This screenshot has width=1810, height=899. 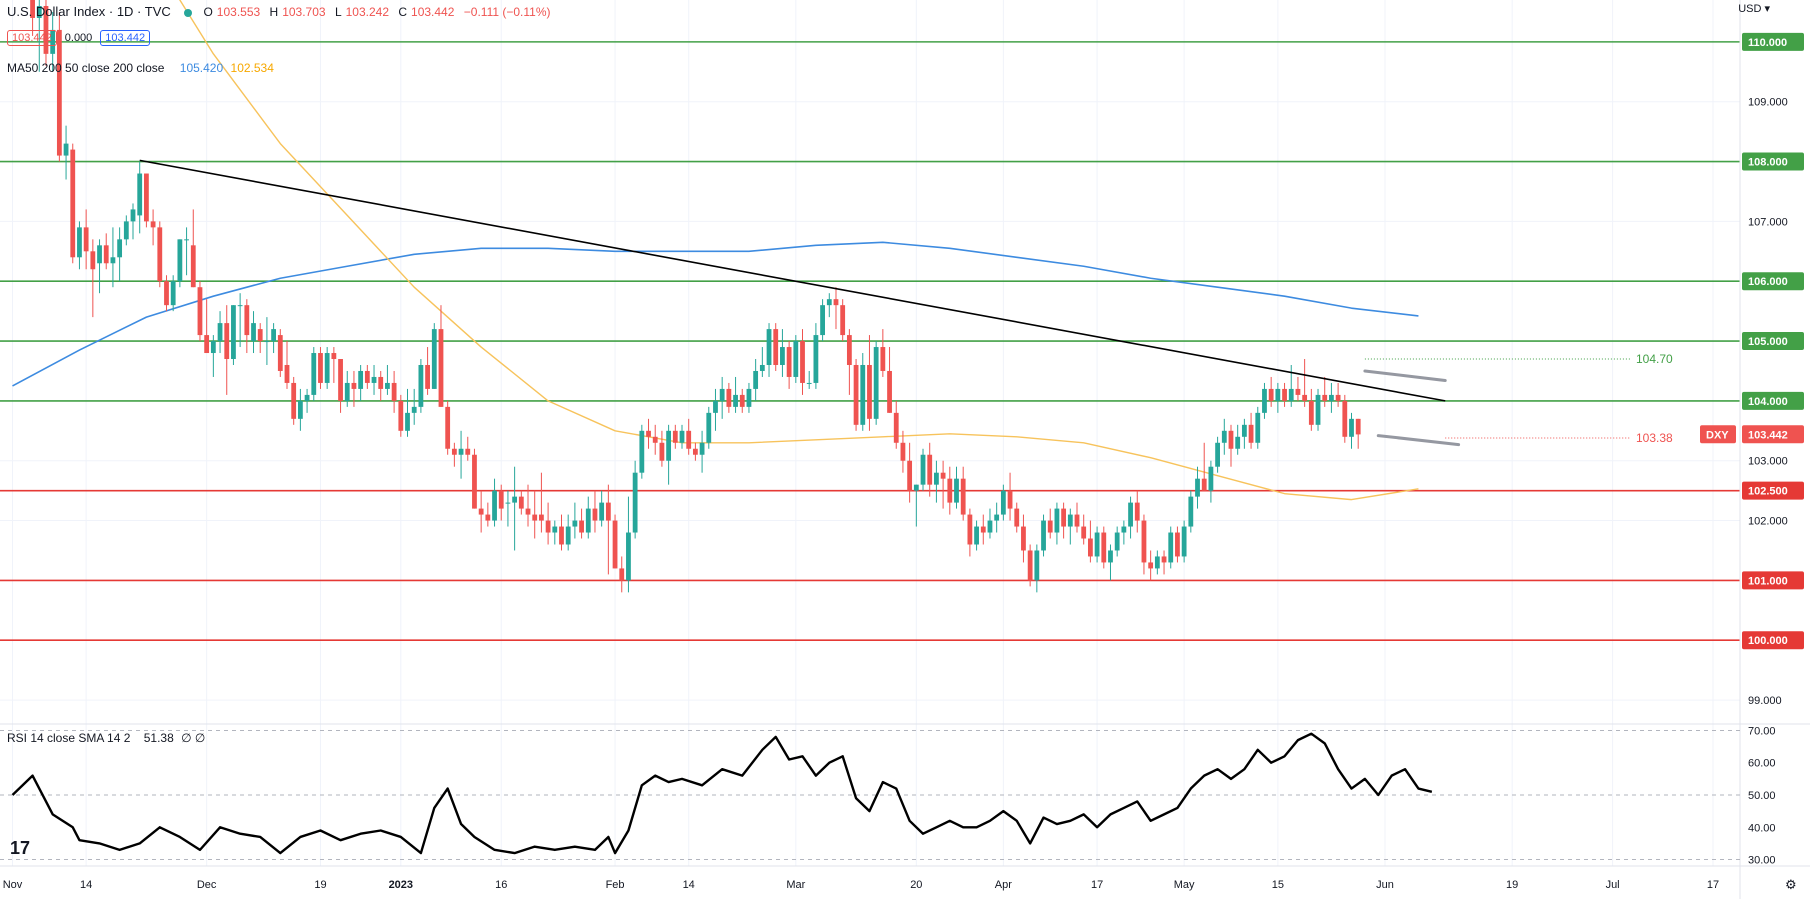 I want to click on time-tick-label-16: Jul, so click(x=1613, y=885).